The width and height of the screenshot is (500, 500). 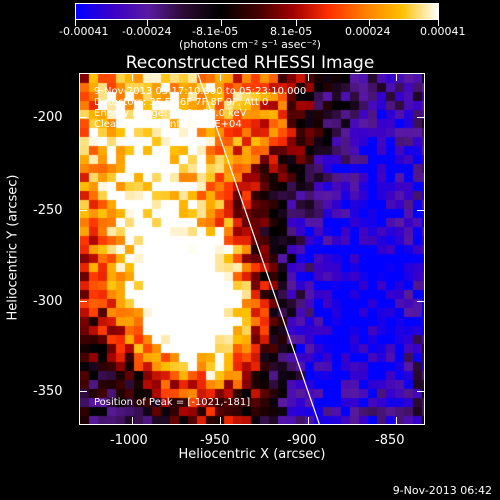 I want to click on y-tick-label: -300, so click(x=48, y=301).